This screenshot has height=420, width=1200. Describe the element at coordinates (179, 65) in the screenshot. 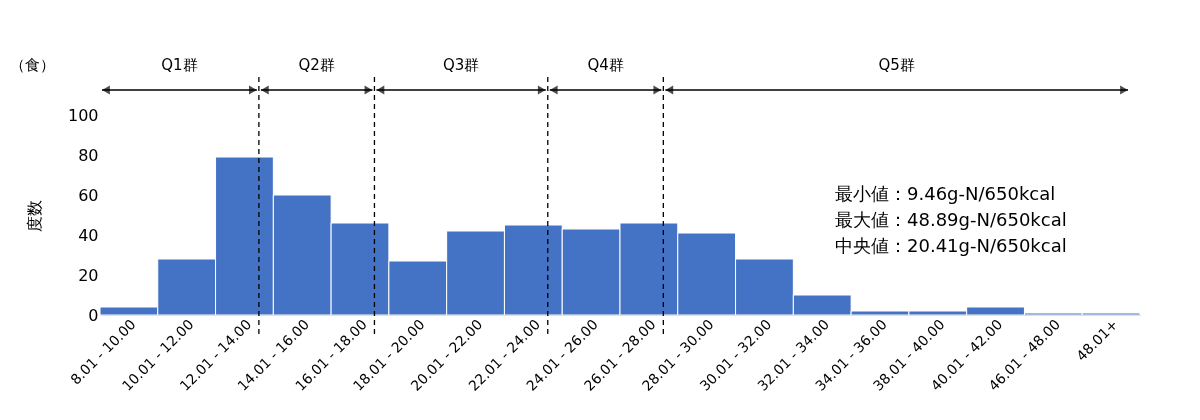

I see `text: Q1群` at that location.